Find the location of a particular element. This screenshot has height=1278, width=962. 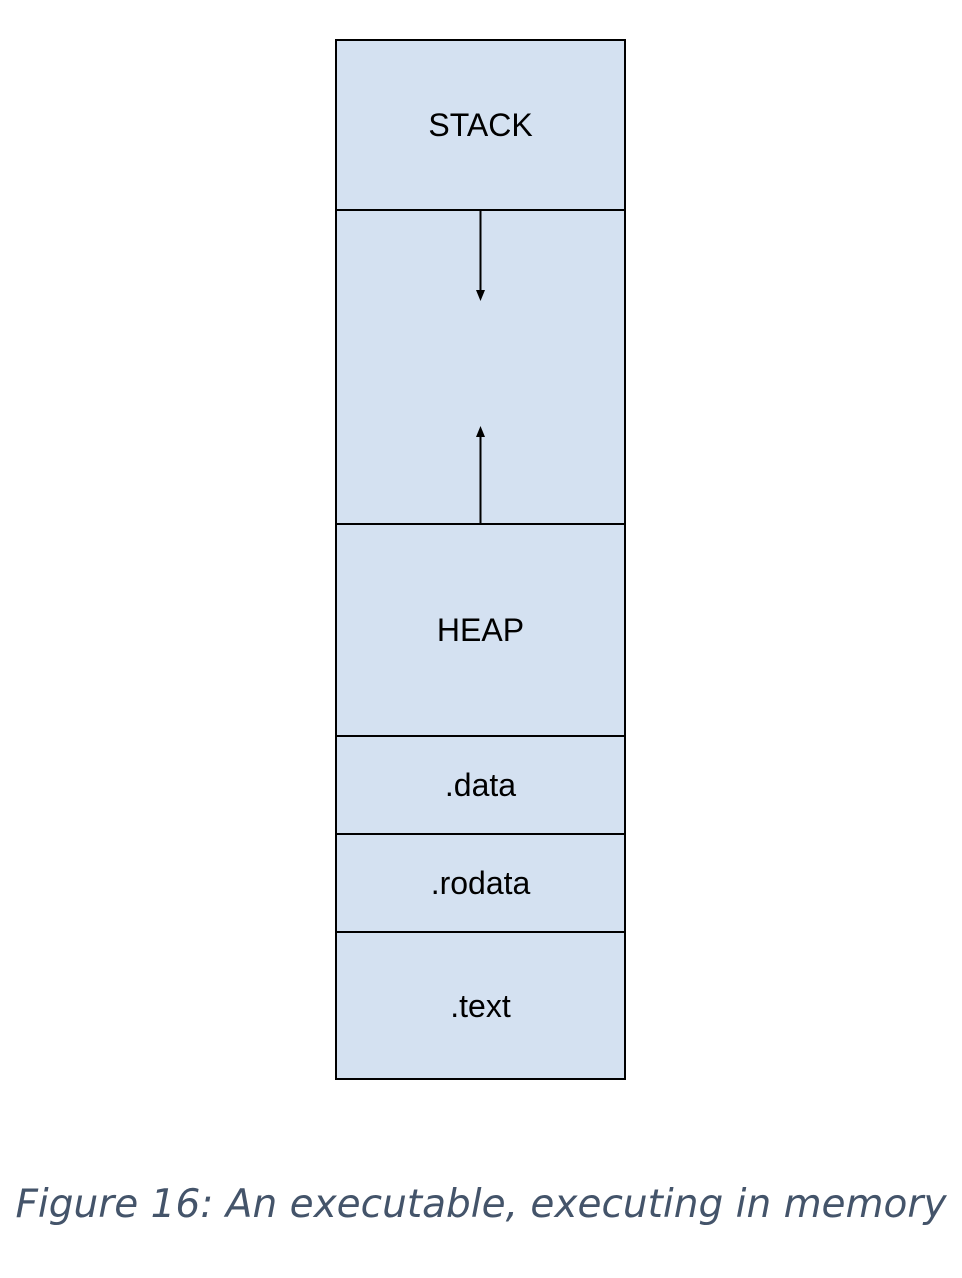

text-label: .text is located at coordinates (480, 1005).